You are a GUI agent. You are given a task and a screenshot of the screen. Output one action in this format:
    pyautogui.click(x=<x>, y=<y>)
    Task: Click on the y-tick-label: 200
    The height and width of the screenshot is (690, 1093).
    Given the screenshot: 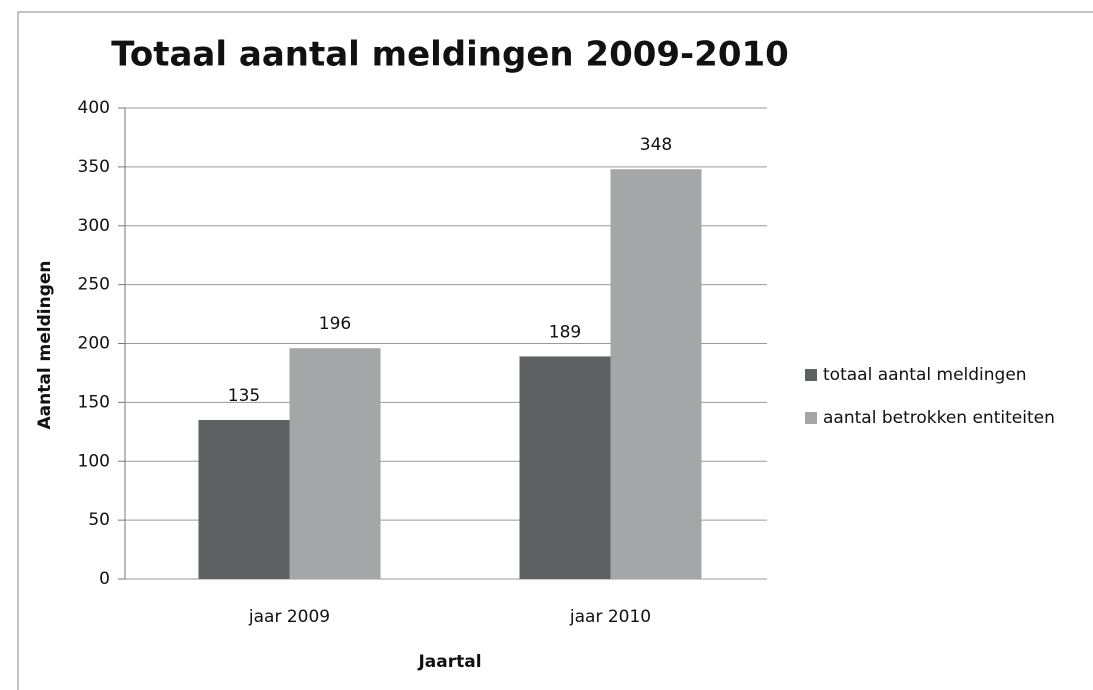 What is the action you would take?
    pyautogui.click(x=94, y=344)
    